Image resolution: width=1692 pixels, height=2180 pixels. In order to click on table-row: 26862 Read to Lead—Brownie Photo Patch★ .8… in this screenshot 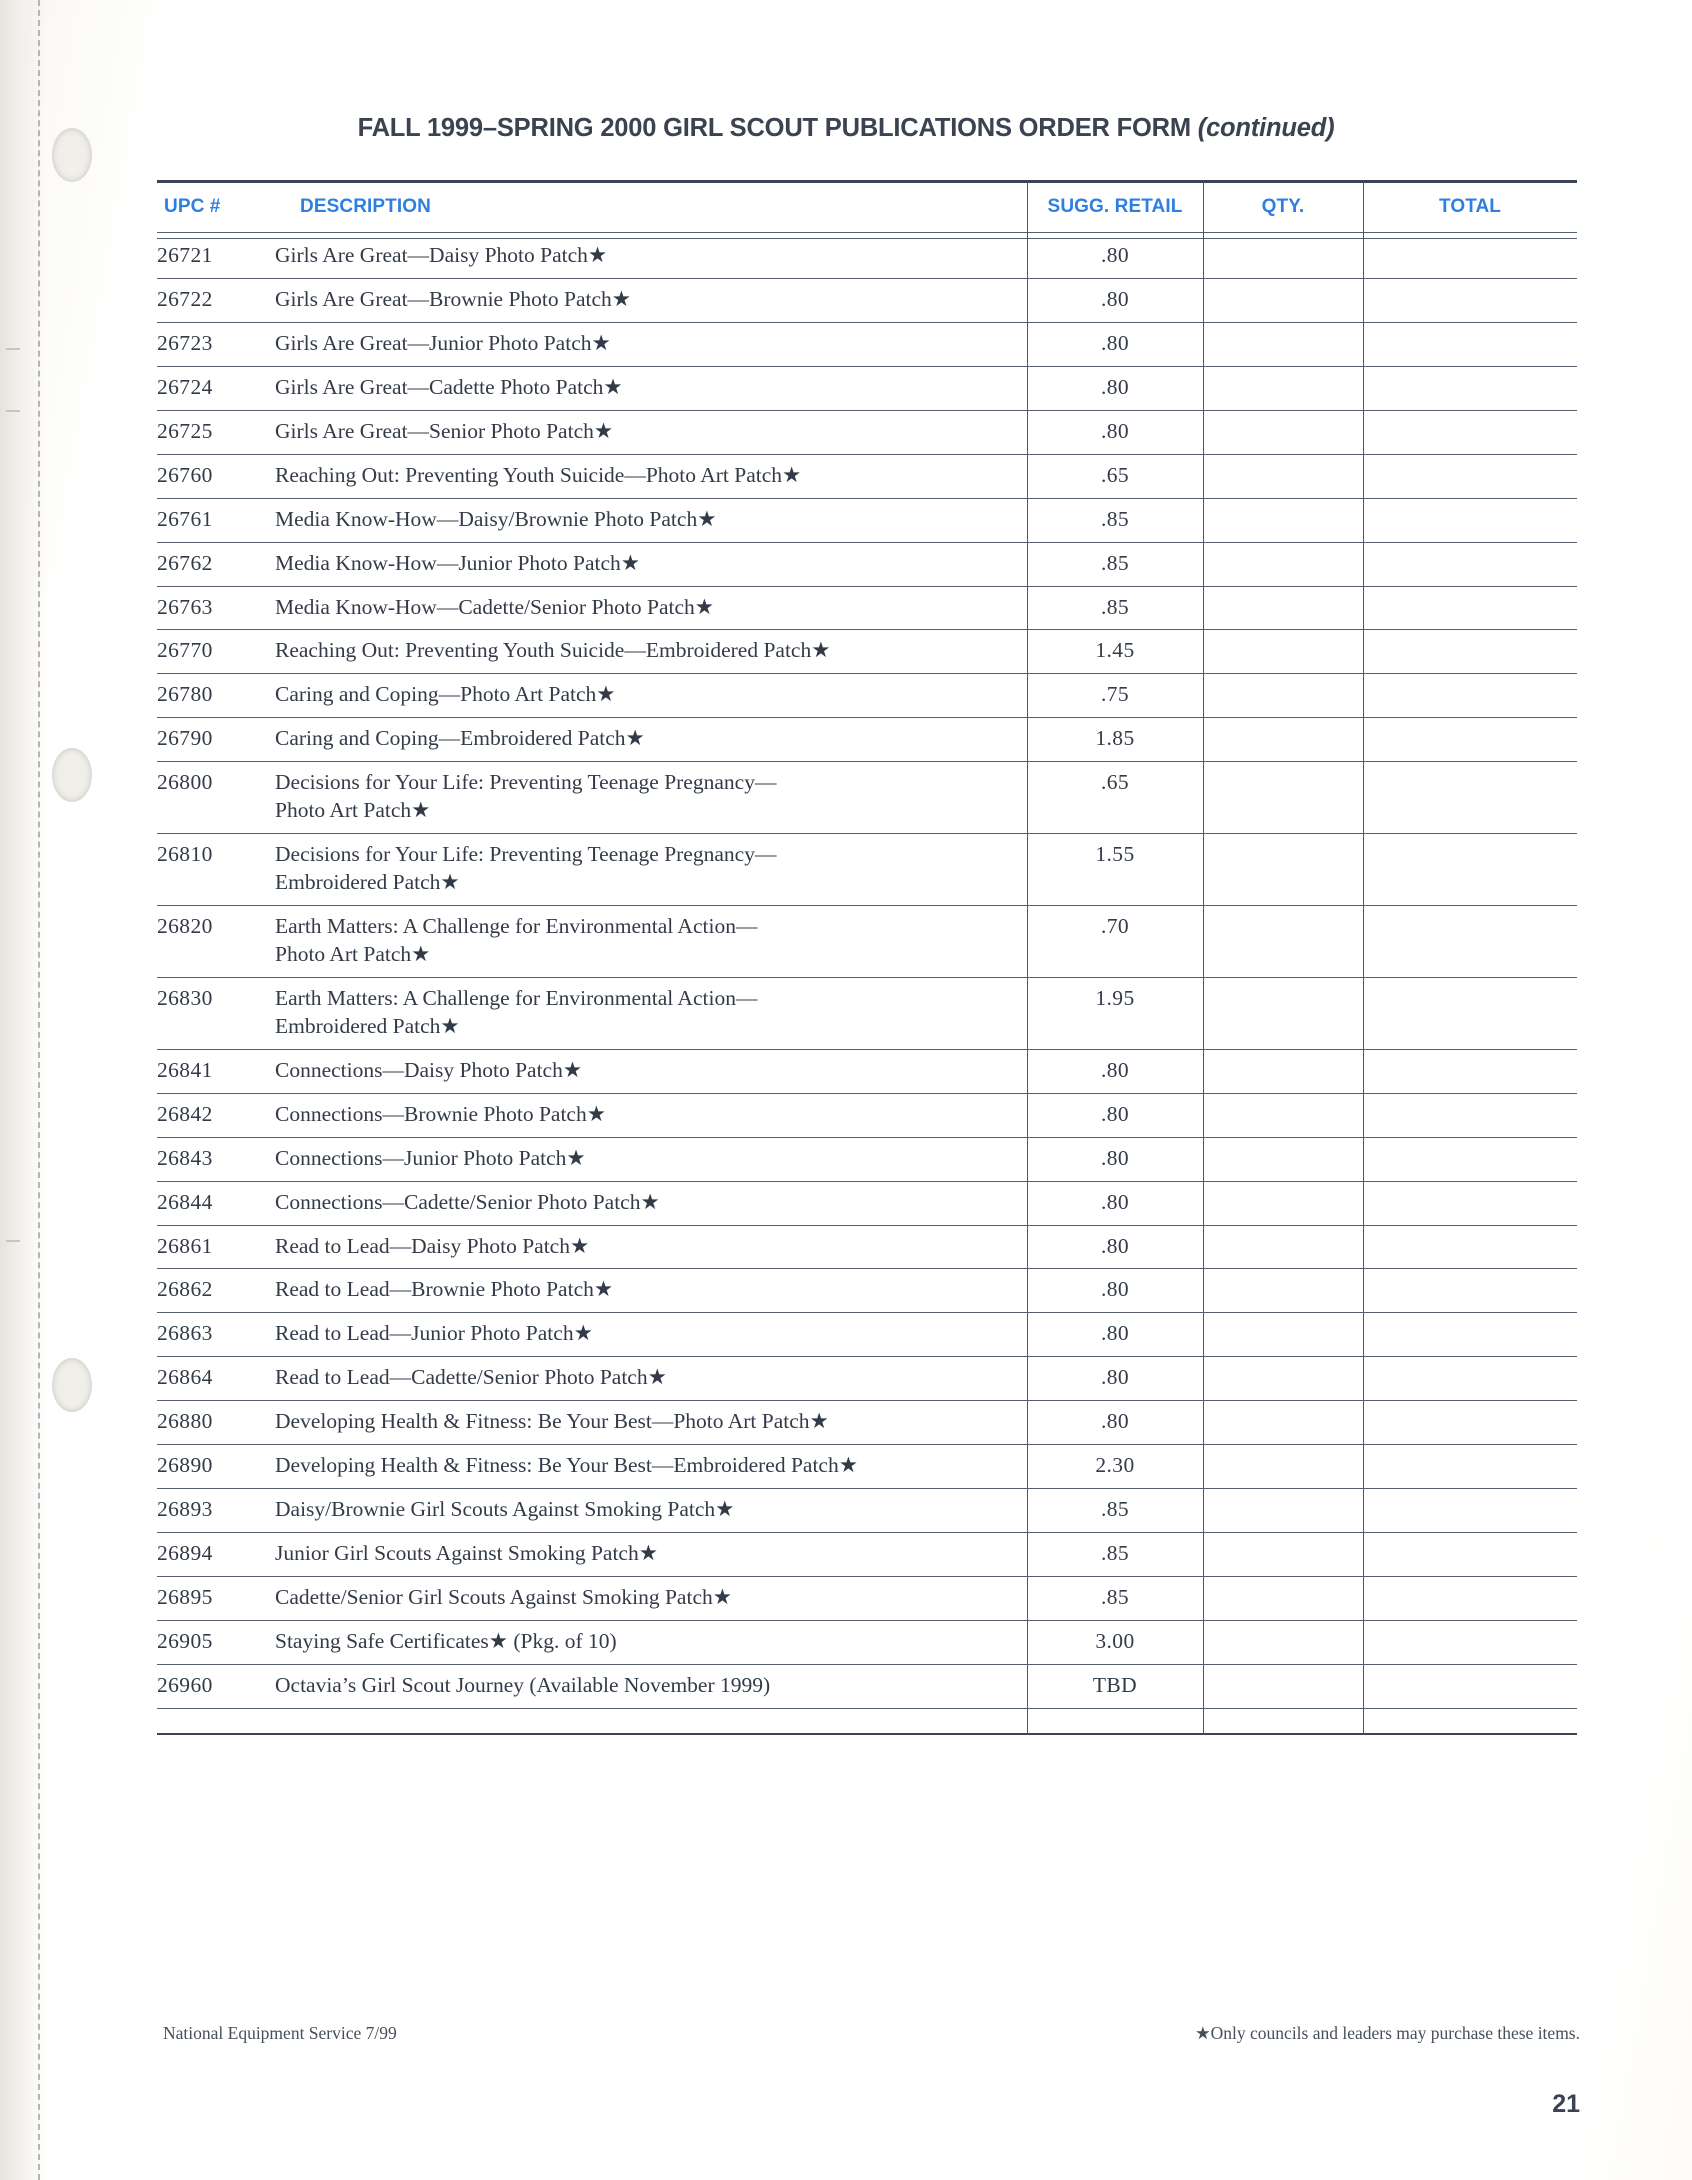, I will do `click(867, 1291)`.